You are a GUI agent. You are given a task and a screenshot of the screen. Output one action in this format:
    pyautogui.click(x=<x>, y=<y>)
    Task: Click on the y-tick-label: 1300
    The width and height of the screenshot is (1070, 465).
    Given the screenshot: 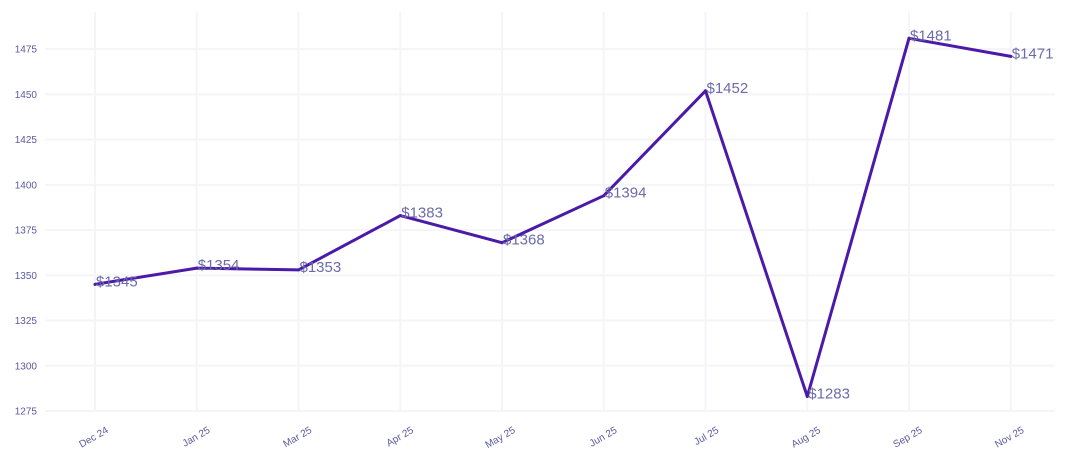 What is the action you would take?
    pyautogui.click(x=26, y=366)
    